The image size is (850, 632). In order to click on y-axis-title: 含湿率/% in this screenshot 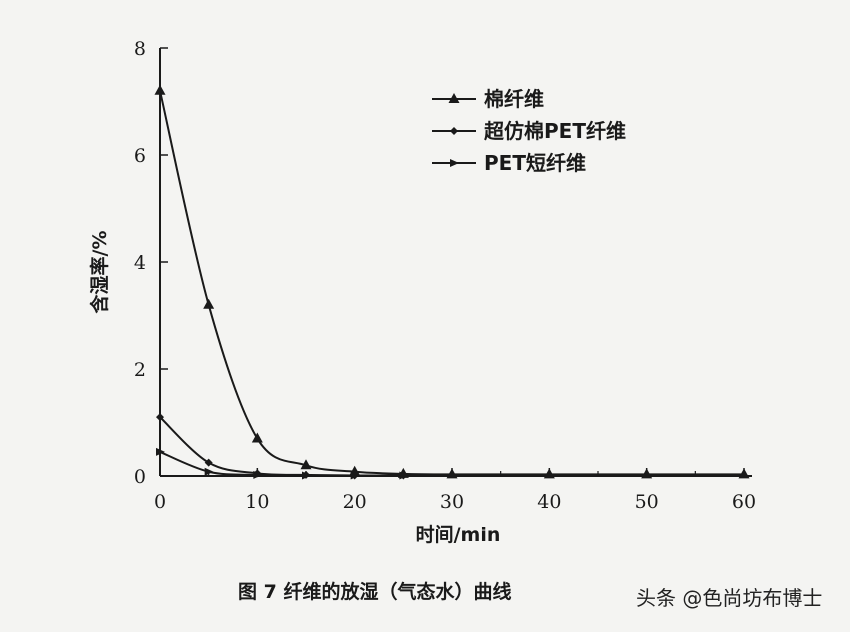, I will do `click(99, 272)`.